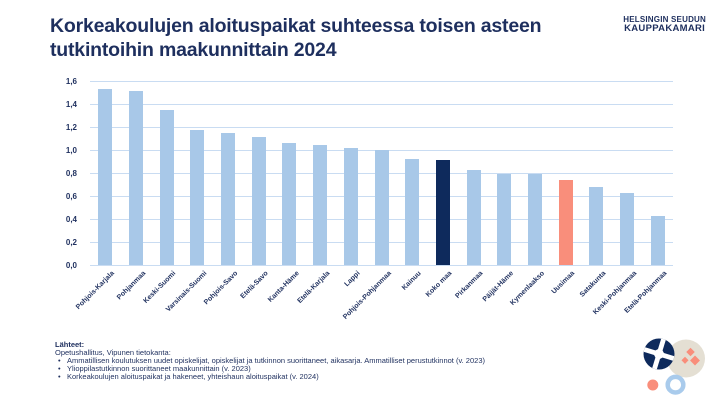 Image resolution: width=720 pixels, height=405 pixels. What do you see at coordinates (659, 354) in the screenshot?
I see `compass-logo-icon` at bounding box center [659, 354].